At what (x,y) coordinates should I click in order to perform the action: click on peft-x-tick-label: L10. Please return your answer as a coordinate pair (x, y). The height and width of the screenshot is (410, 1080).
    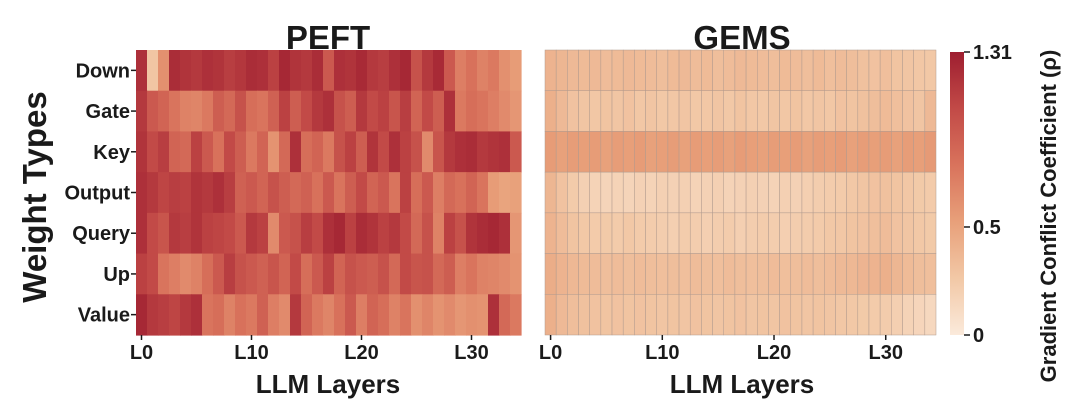
    Looking at the image, I should click on (251, 353).